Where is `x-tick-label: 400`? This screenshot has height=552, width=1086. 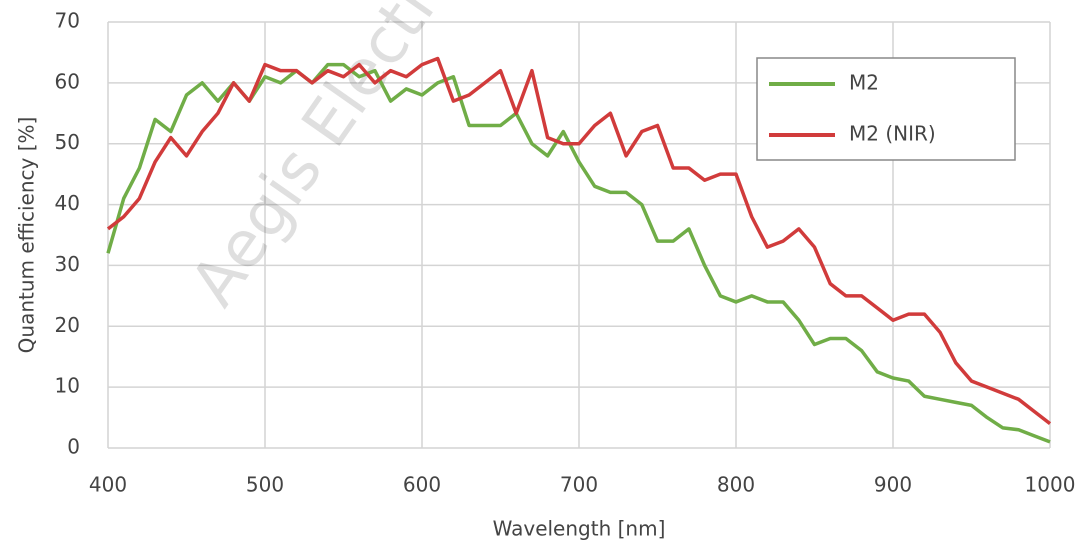
x-tick-label: 400 is located at coordinates (108, 485).